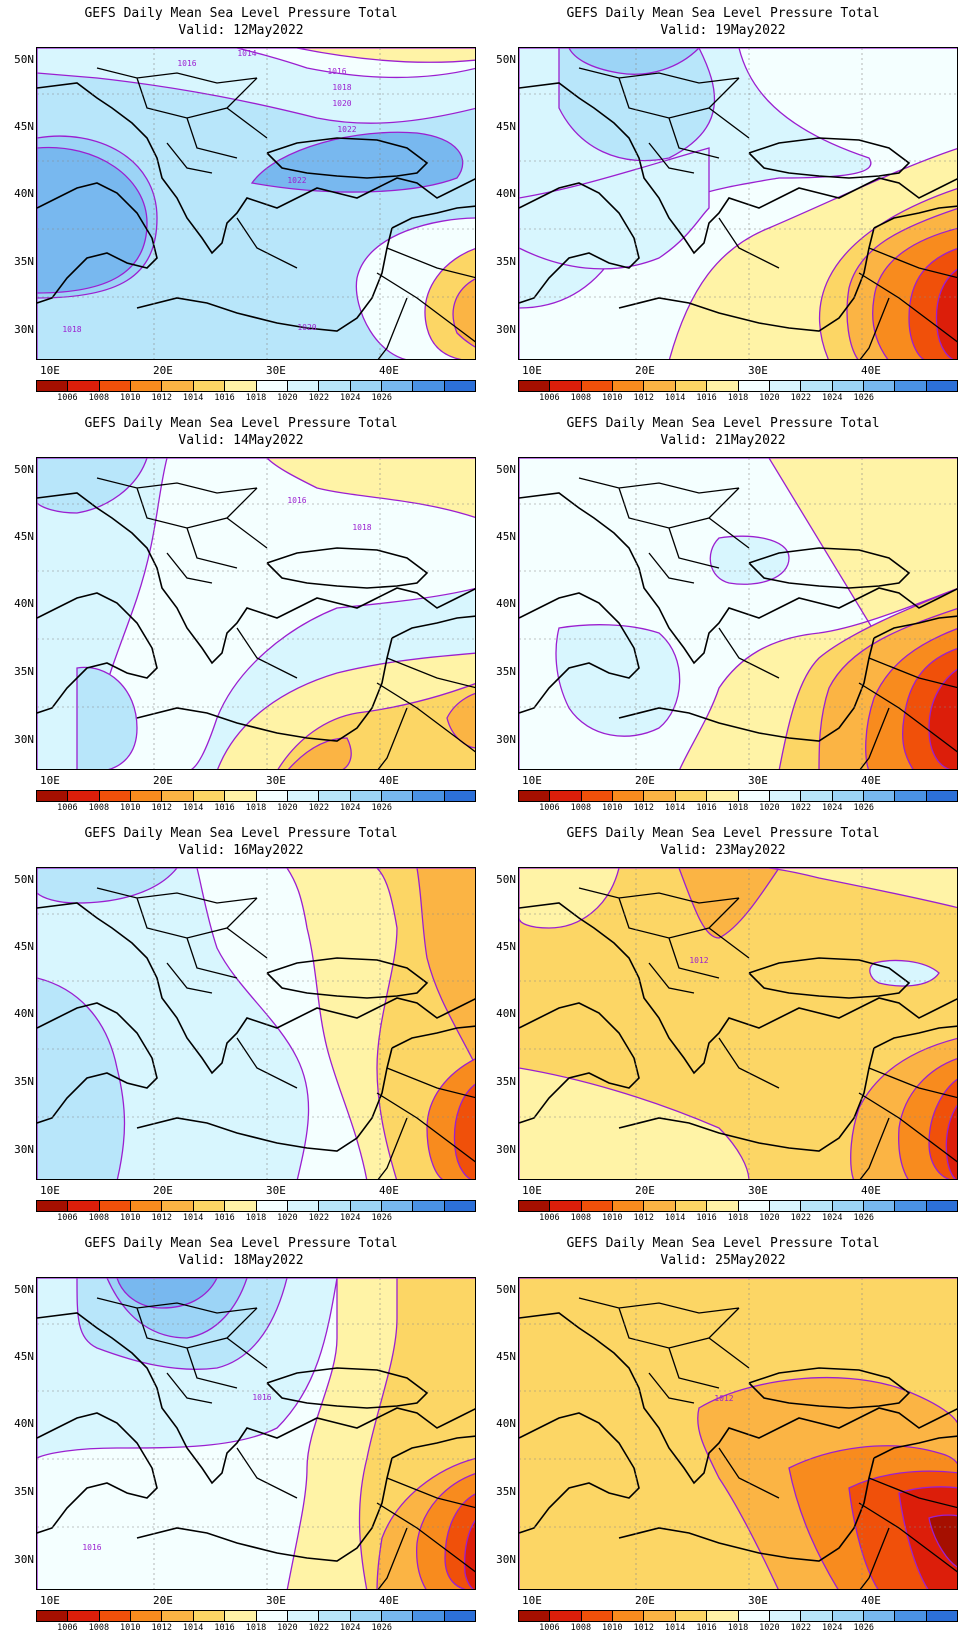  Describe the element at coordinates (506, 1559) in the screenshot. I see `lat-tick-label: 30N` at that location.